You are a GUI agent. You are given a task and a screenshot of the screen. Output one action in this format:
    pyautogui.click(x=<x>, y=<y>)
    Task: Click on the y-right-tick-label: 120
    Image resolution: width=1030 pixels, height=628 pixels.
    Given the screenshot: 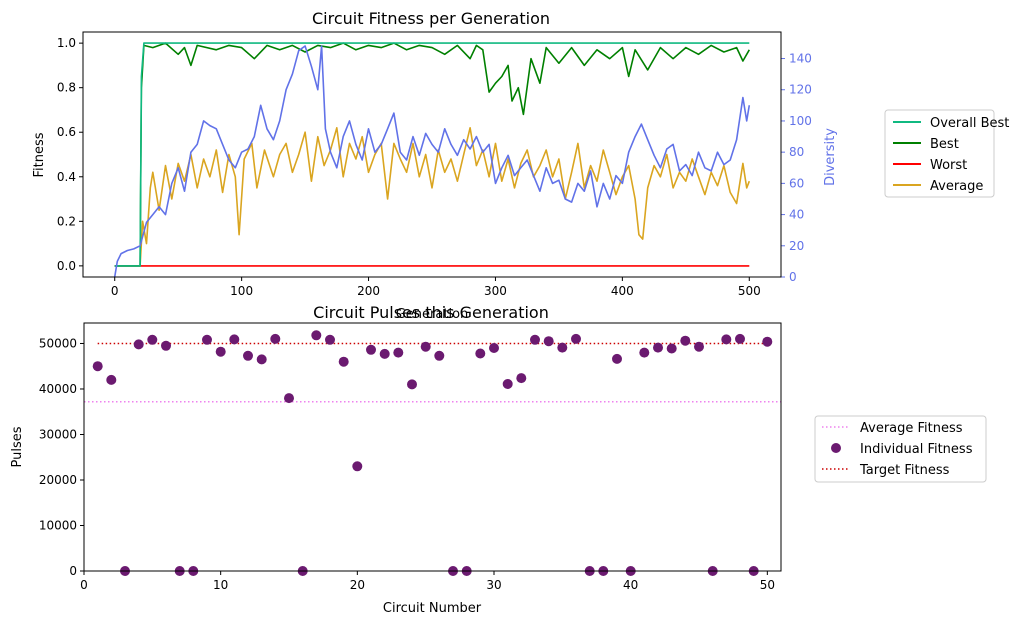 What is the action you would take?
    pyautogui.click(x=800, y=90)
    